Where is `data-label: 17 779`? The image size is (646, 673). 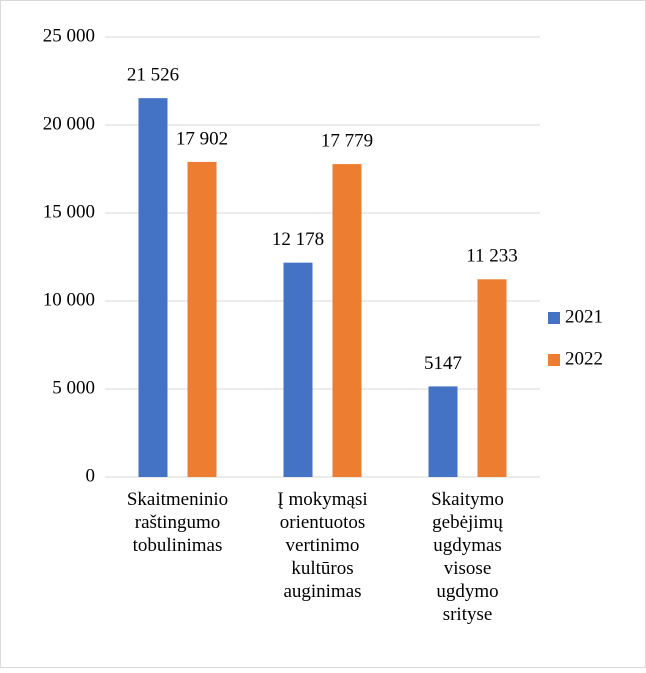
data-label: 17 779 is located at coordinates (347, 140).